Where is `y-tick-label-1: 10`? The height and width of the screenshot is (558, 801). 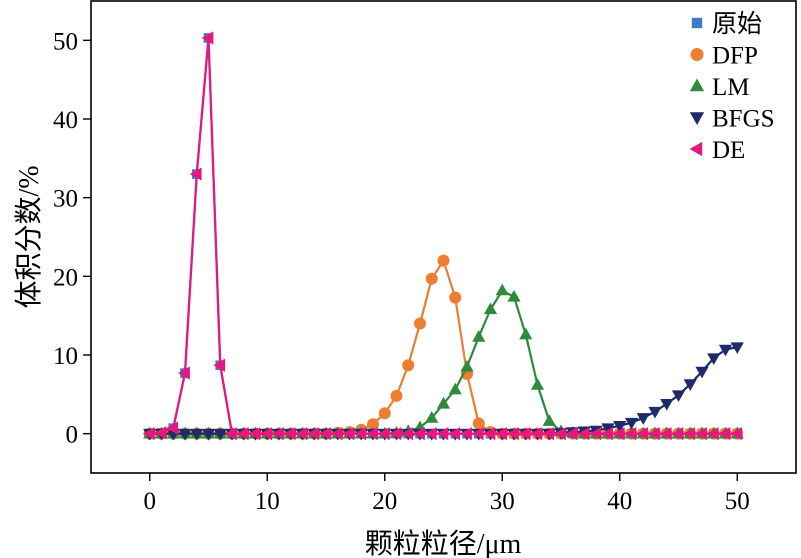
y-tick-label-1: 10 is located at coordinates (65, 356).